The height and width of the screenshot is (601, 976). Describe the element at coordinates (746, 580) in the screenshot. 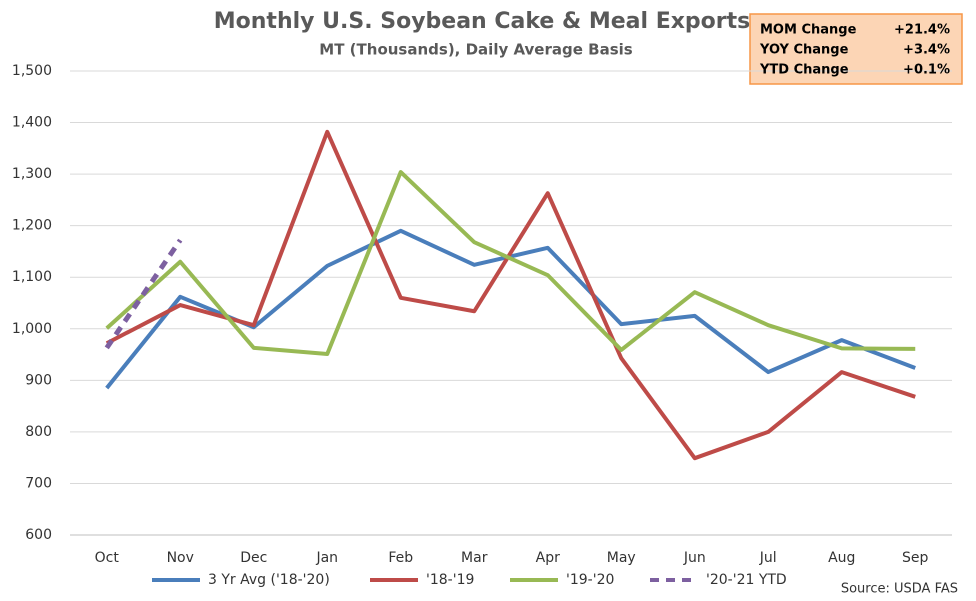

I see `legend-label: '20-'21 YTD` at that location.